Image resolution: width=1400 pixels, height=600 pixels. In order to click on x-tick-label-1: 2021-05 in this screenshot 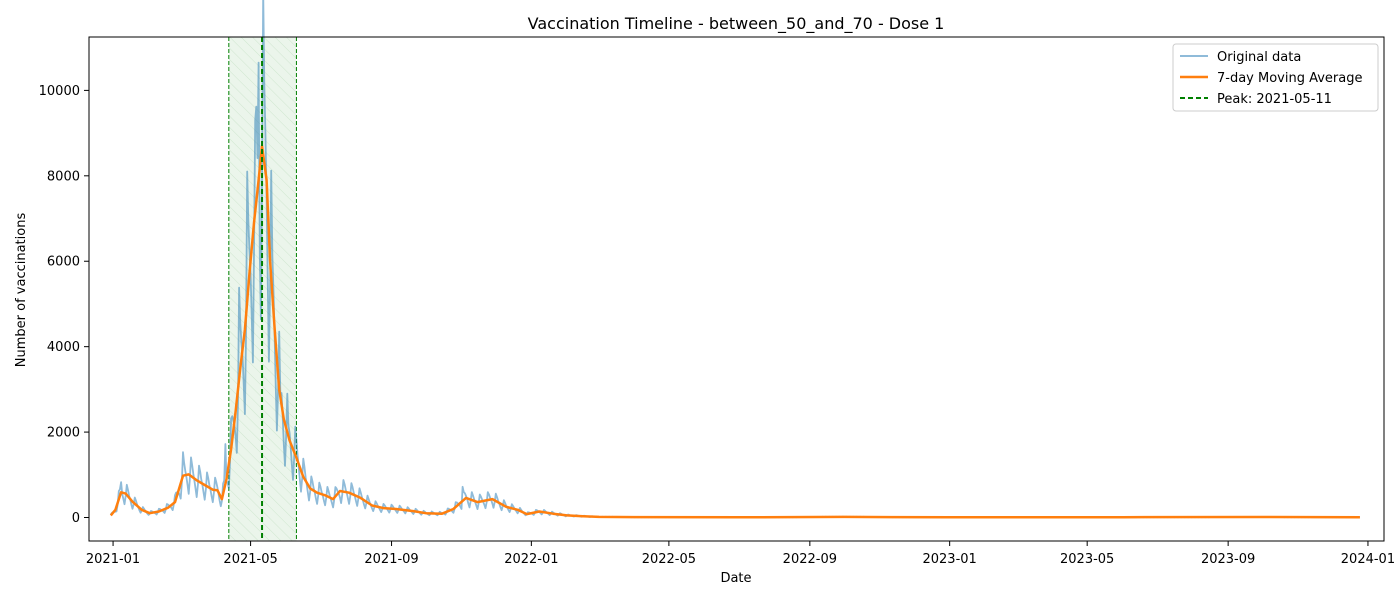, I will do `click(250, 559)`.